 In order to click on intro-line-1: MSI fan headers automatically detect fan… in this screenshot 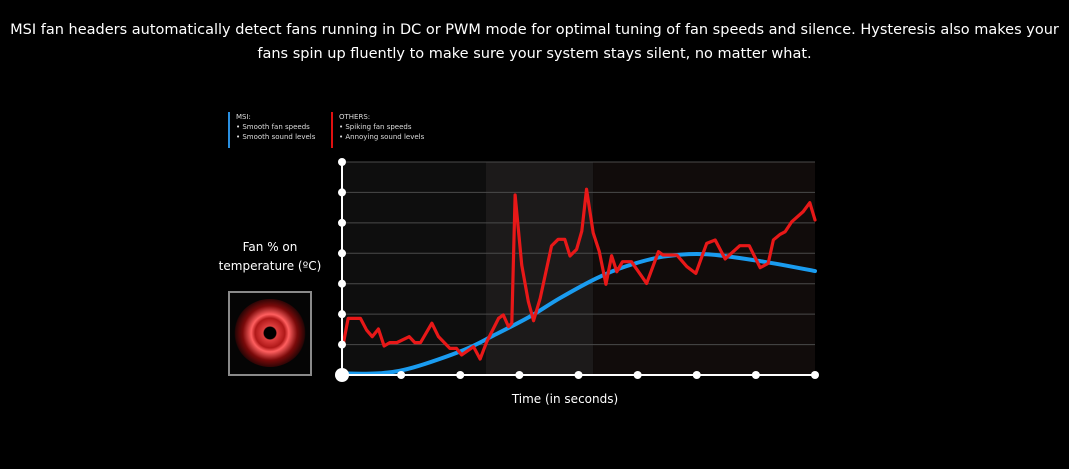, I will do `click(534, 30)`.